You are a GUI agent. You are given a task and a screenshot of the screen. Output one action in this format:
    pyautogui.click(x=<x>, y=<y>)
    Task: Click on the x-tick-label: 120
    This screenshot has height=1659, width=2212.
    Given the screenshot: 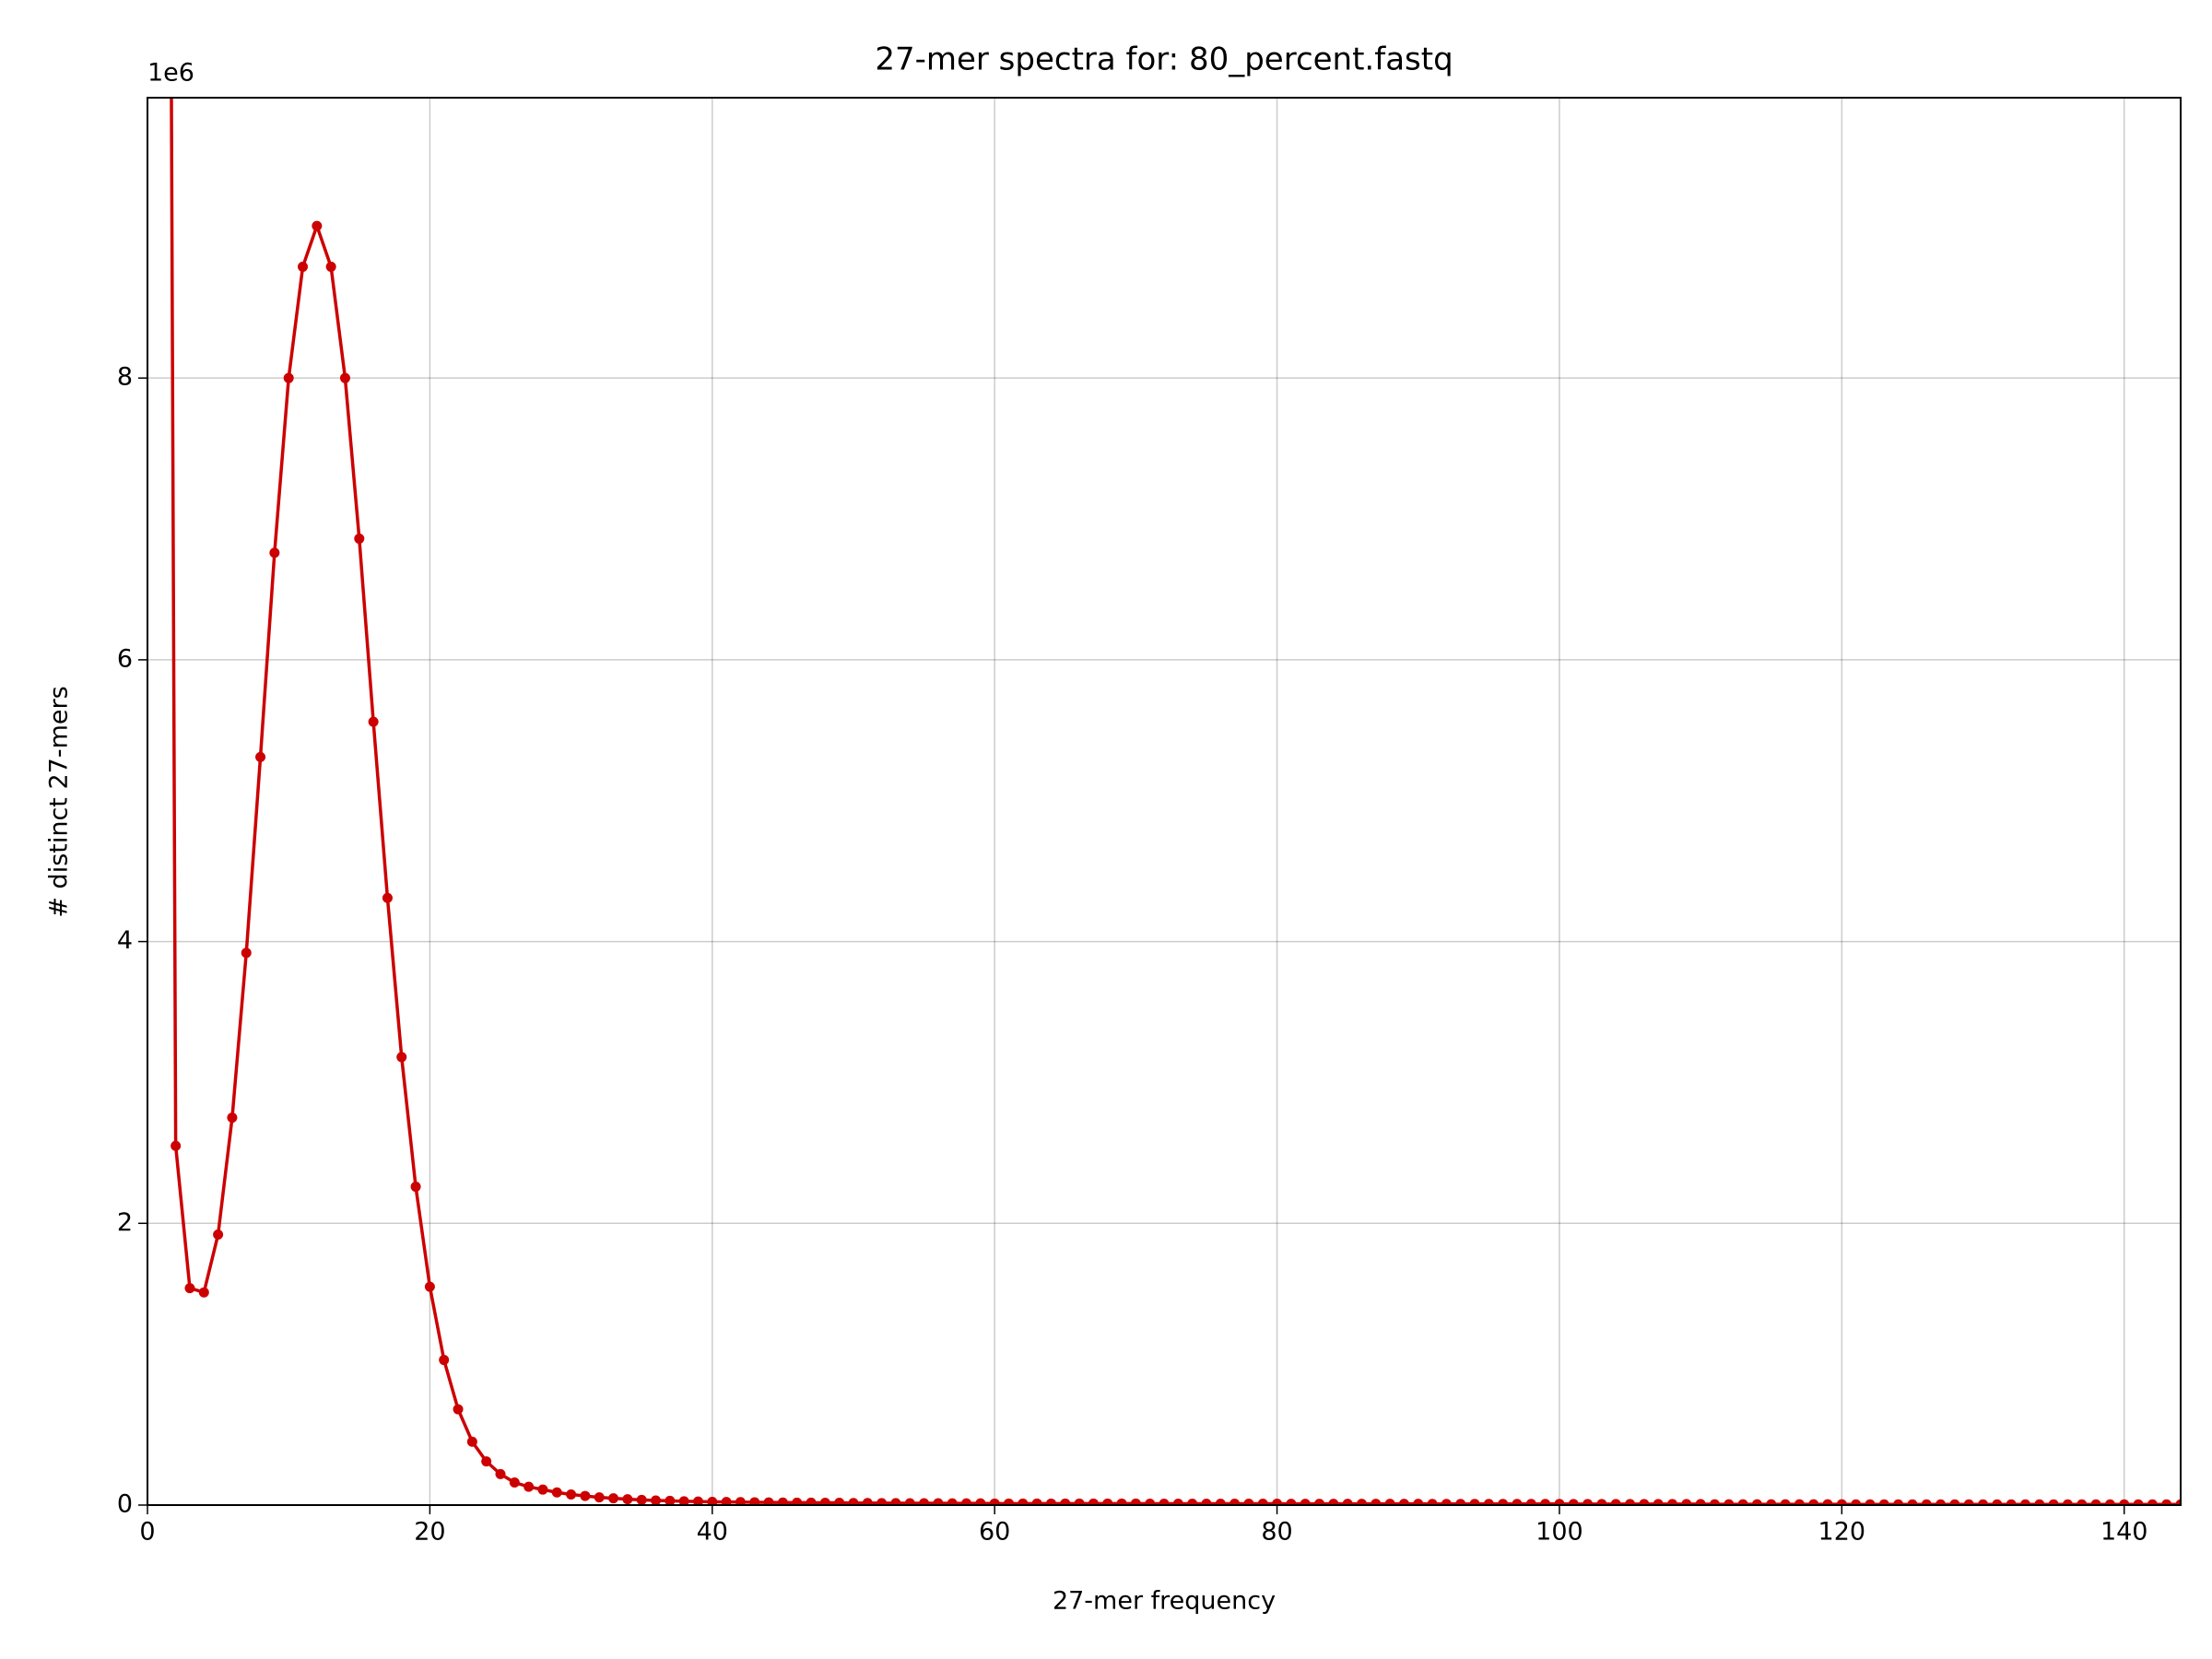 What is the action you would take?
    pyautogui.click(x=1842, y=1532)
    